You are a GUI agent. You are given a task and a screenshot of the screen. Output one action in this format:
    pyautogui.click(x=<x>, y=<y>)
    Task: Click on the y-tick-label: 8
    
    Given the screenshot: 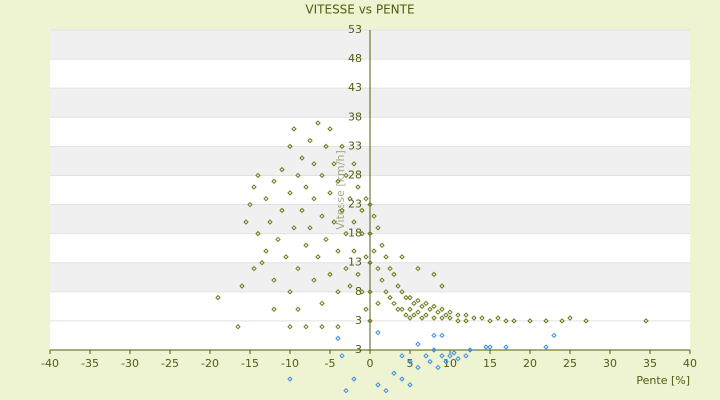 What is the action you would take?
    pyautogui.click(x=358, y=291)
    